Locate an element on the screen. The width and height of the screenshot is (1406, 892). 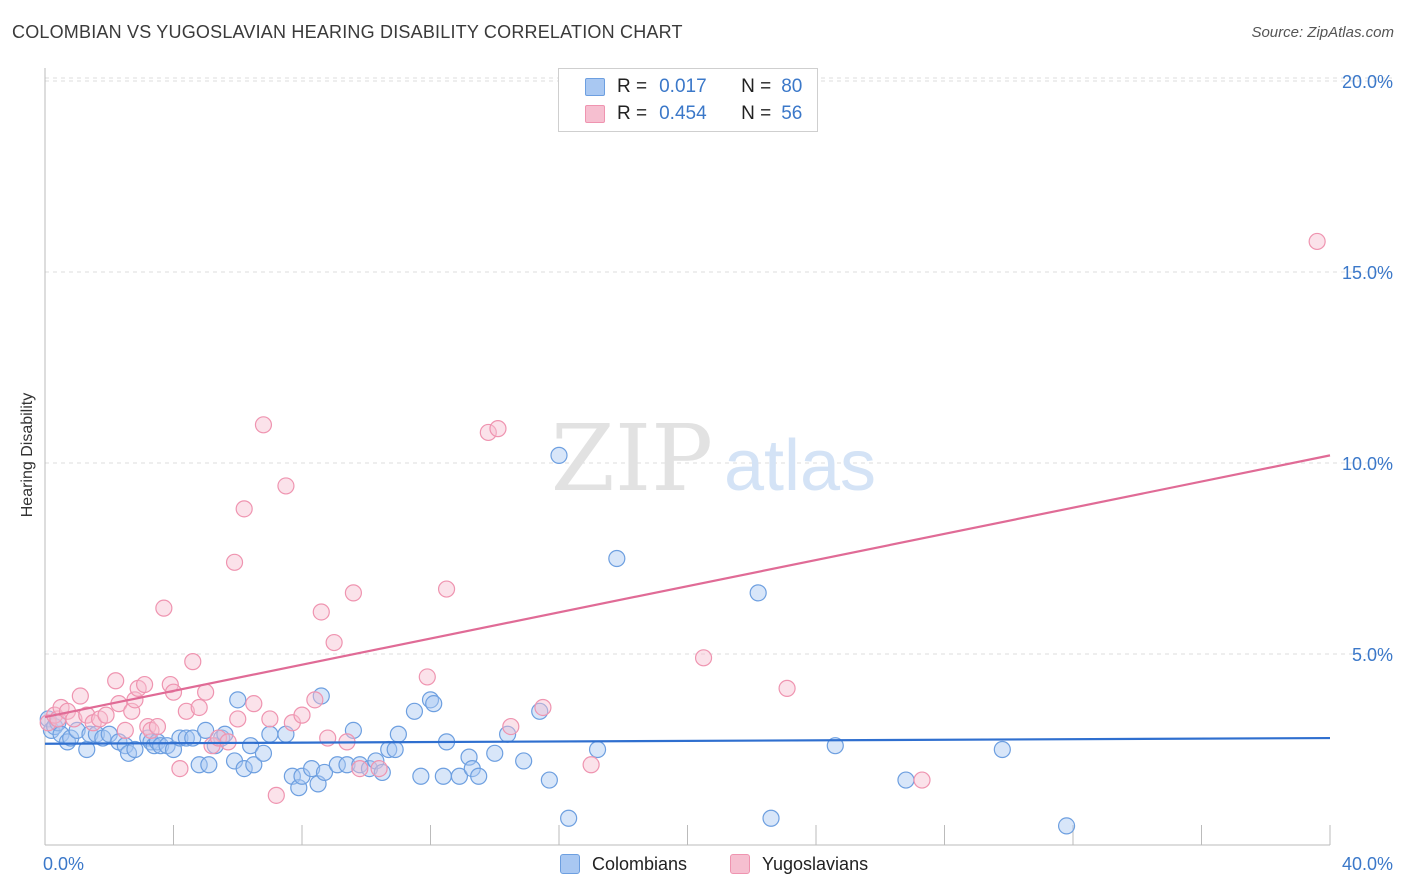
x-tick-label: 0.0% is located at coordinates (63, 864).